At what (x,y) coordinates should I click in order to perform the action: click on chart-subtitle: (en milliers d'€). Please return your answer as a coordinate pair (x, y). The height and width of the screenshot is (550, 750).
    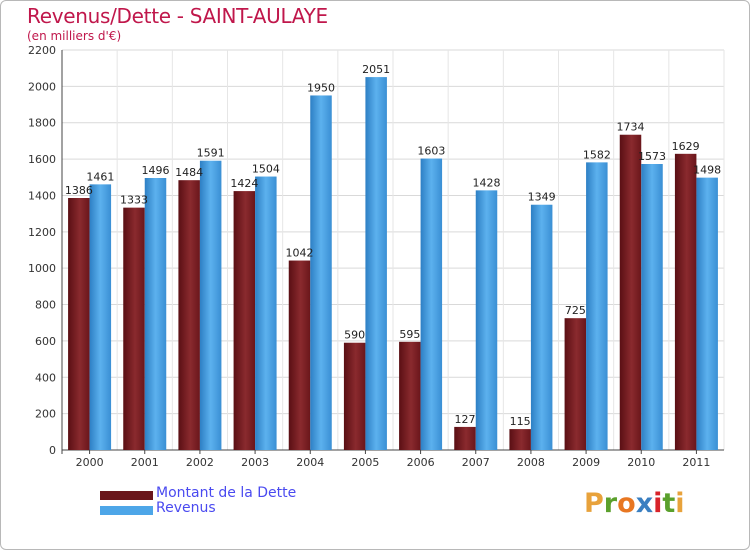
    Looking at the image, I should click on (74, 36).